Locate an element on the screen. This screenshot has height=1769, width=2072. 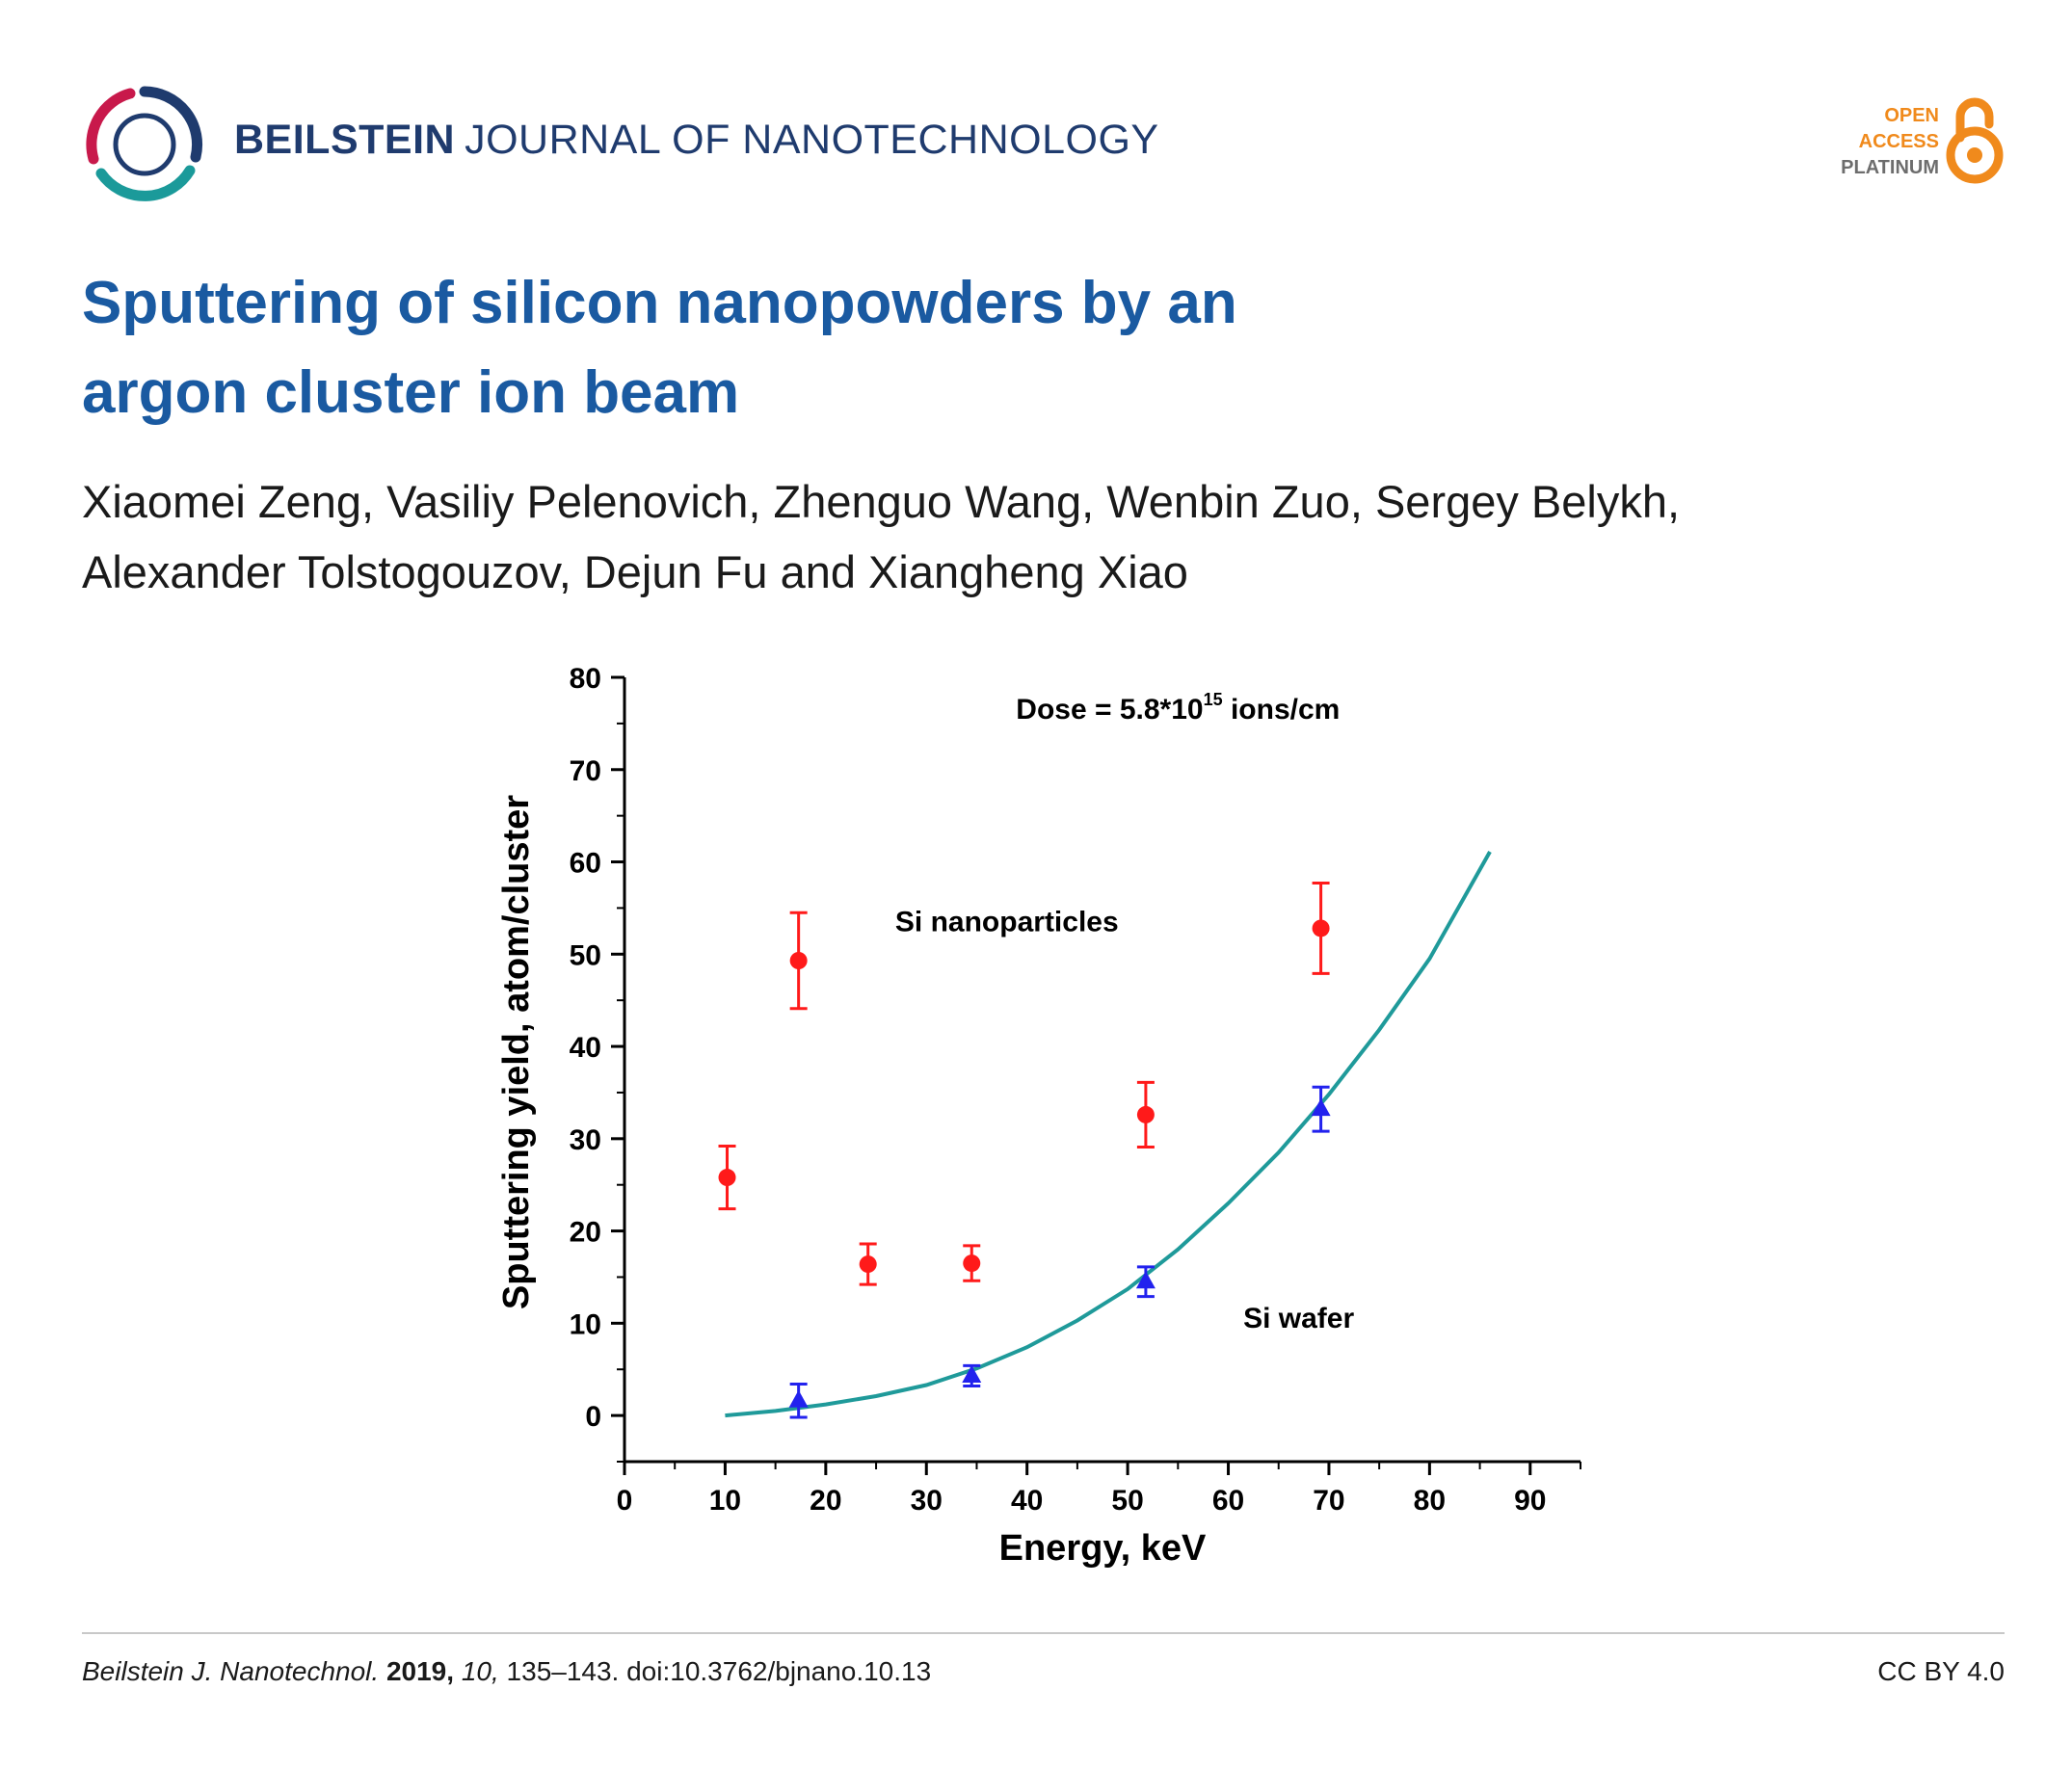
x-tick-label: 50 is located at coordinates (1127, 1501).